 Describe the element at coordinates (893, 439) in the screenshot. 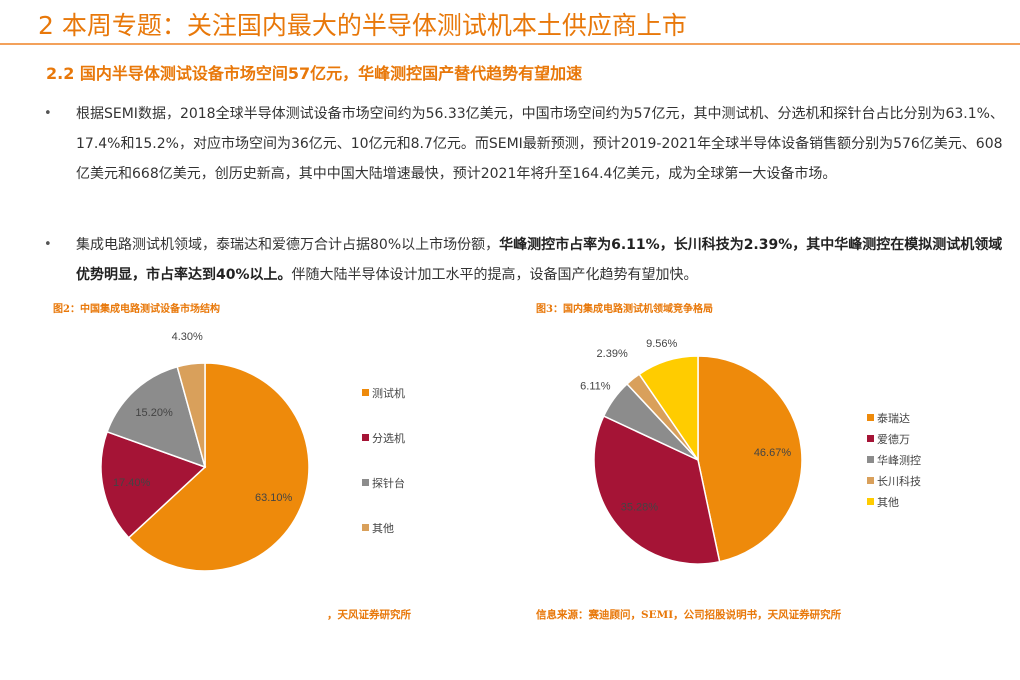

I see `legend-label: 爱德万` at that location.